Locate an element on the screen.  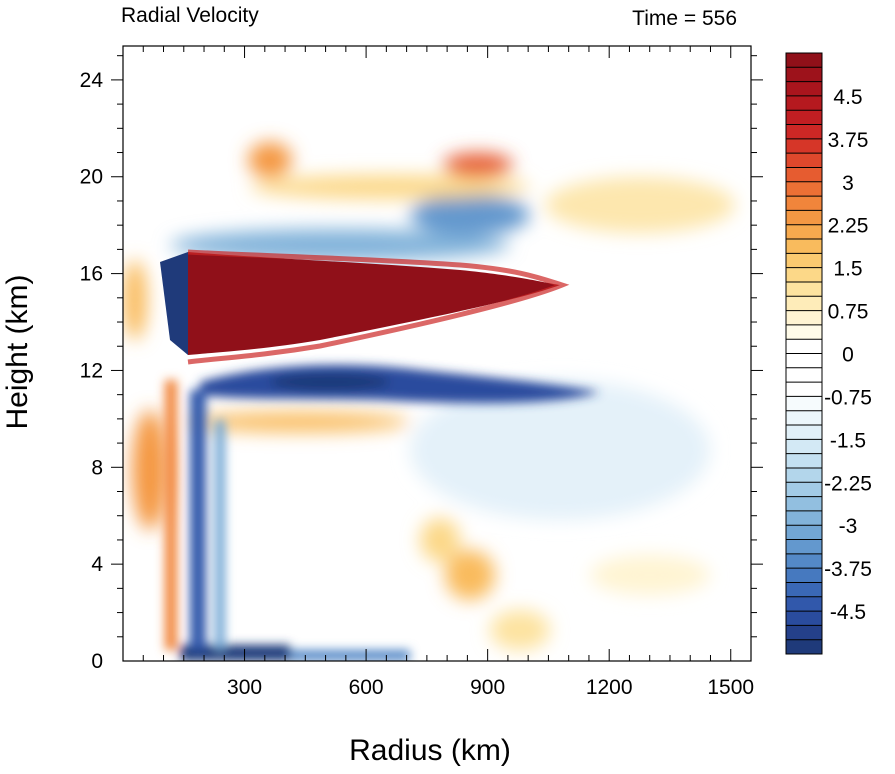
colorbar-label: 3 is located at coordinates (848, 183).